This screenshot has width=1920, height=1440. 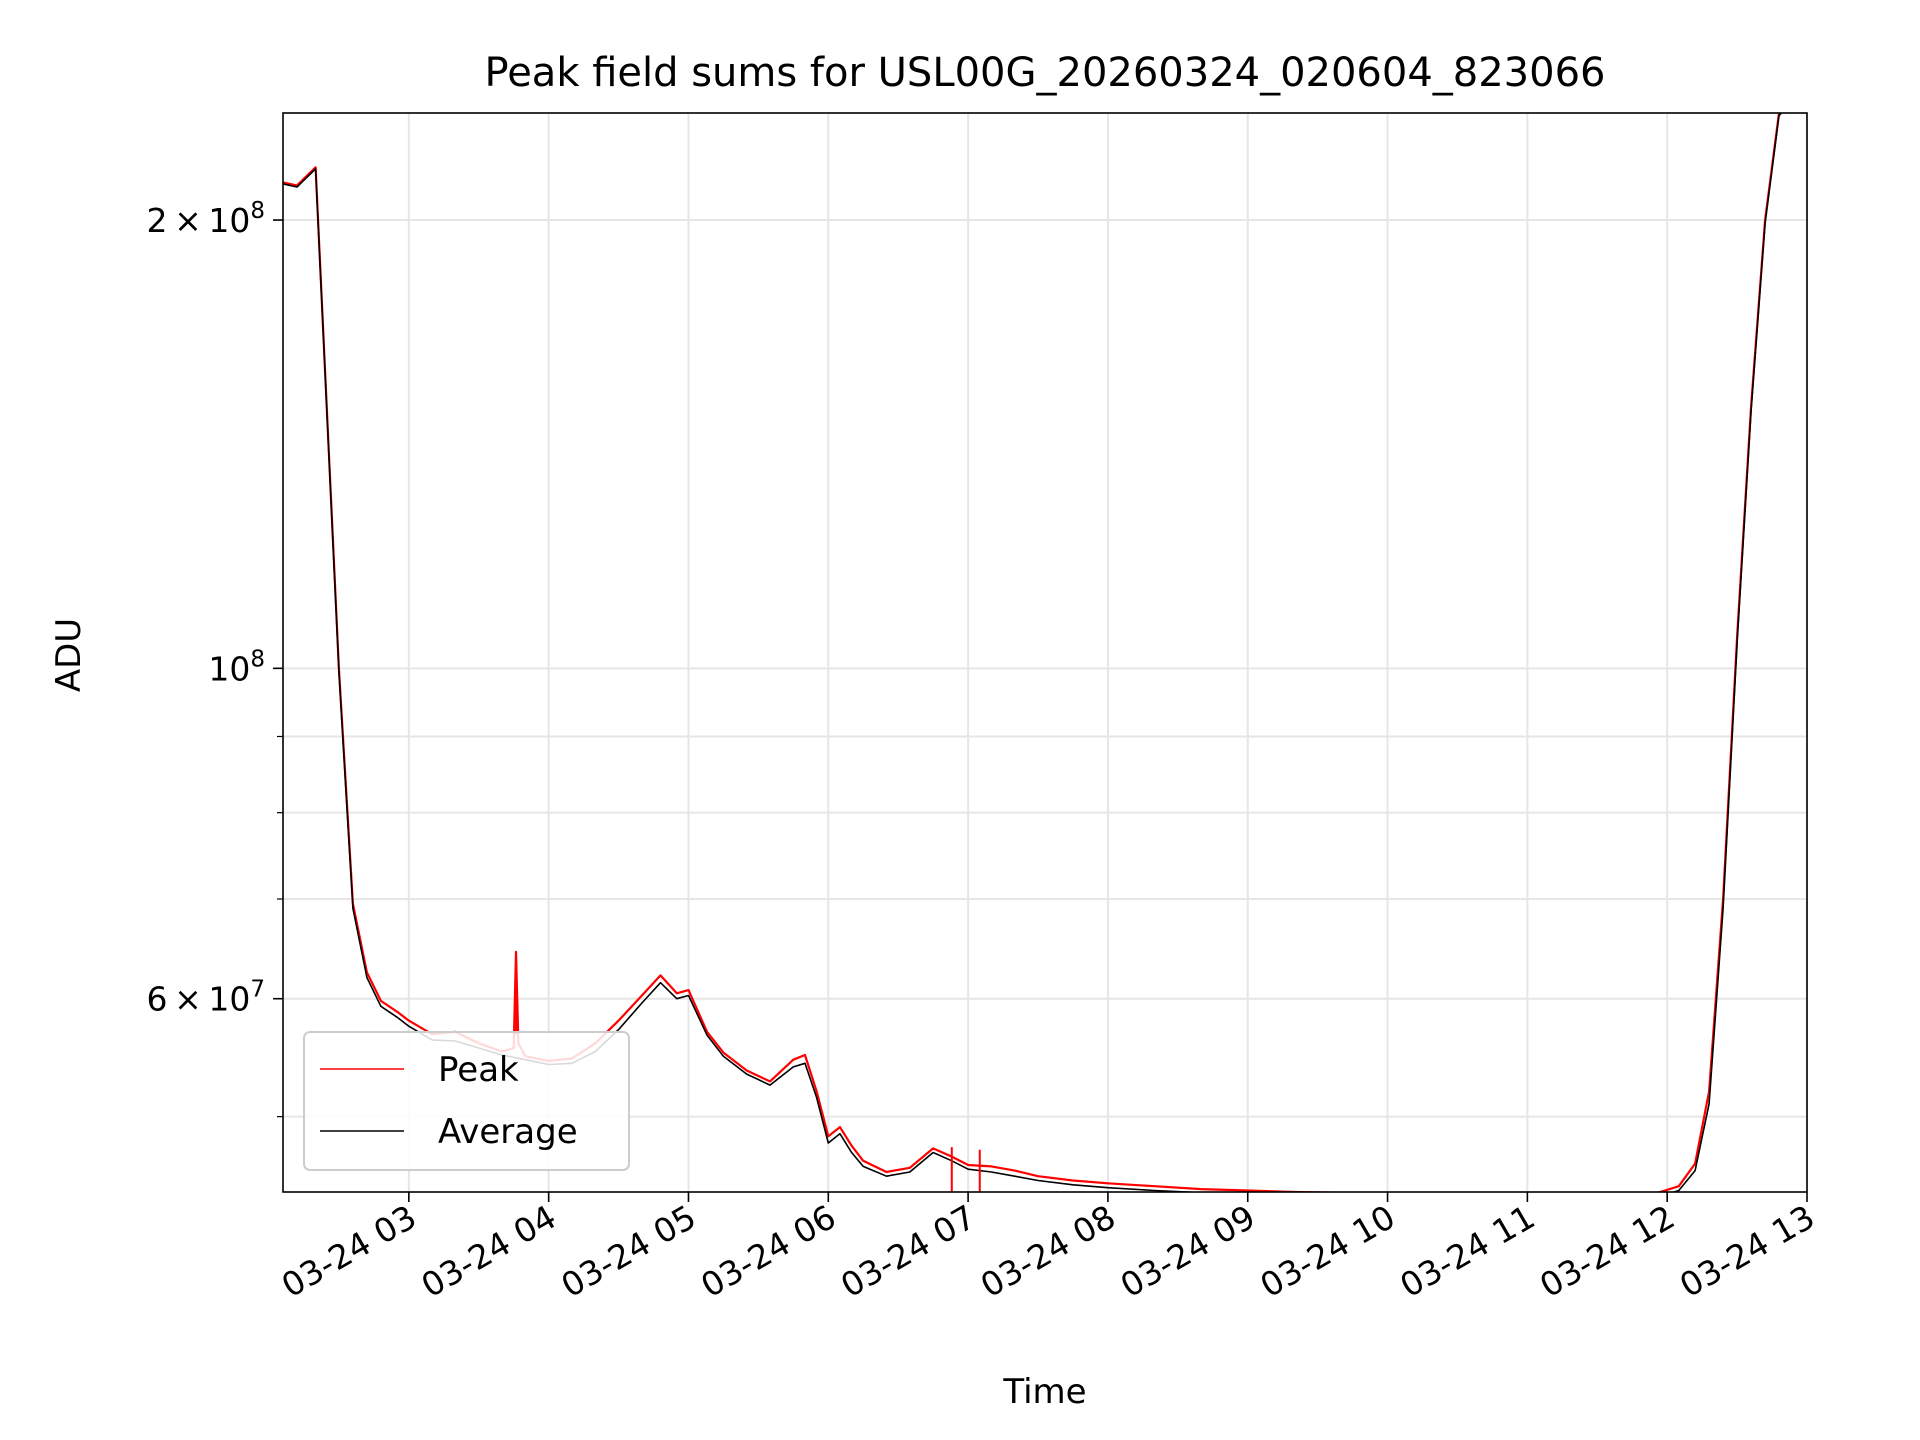 What do you see at coordinates (478, 1070) in the screenshot?
I see `legend-peak-label: Peak` at bounding box center [478, 1070].